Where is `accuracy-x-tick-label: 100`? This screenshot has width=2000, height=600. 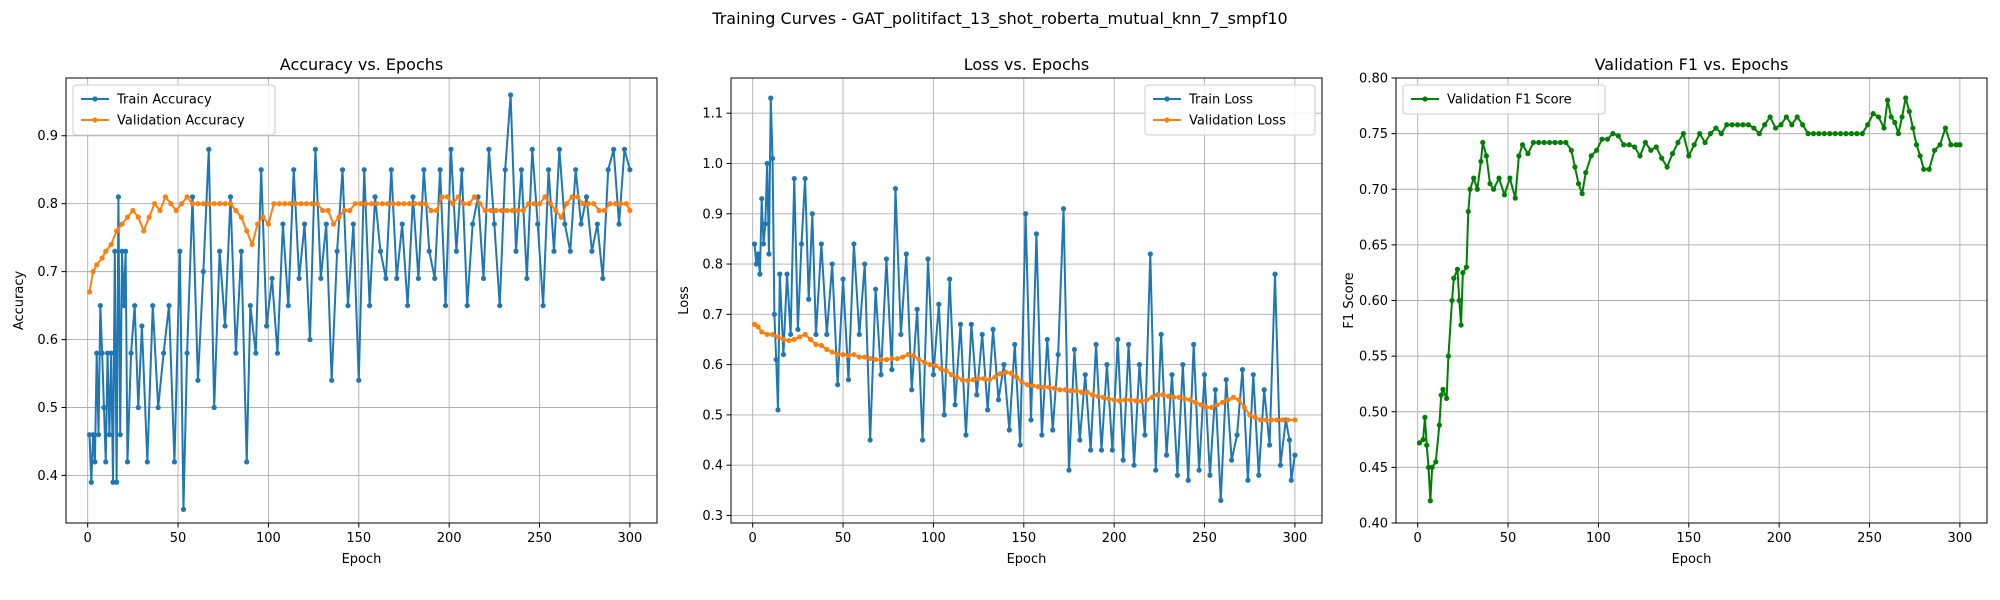
accuracy-x-tick-label: 100 is located at coordinates (268, 538).